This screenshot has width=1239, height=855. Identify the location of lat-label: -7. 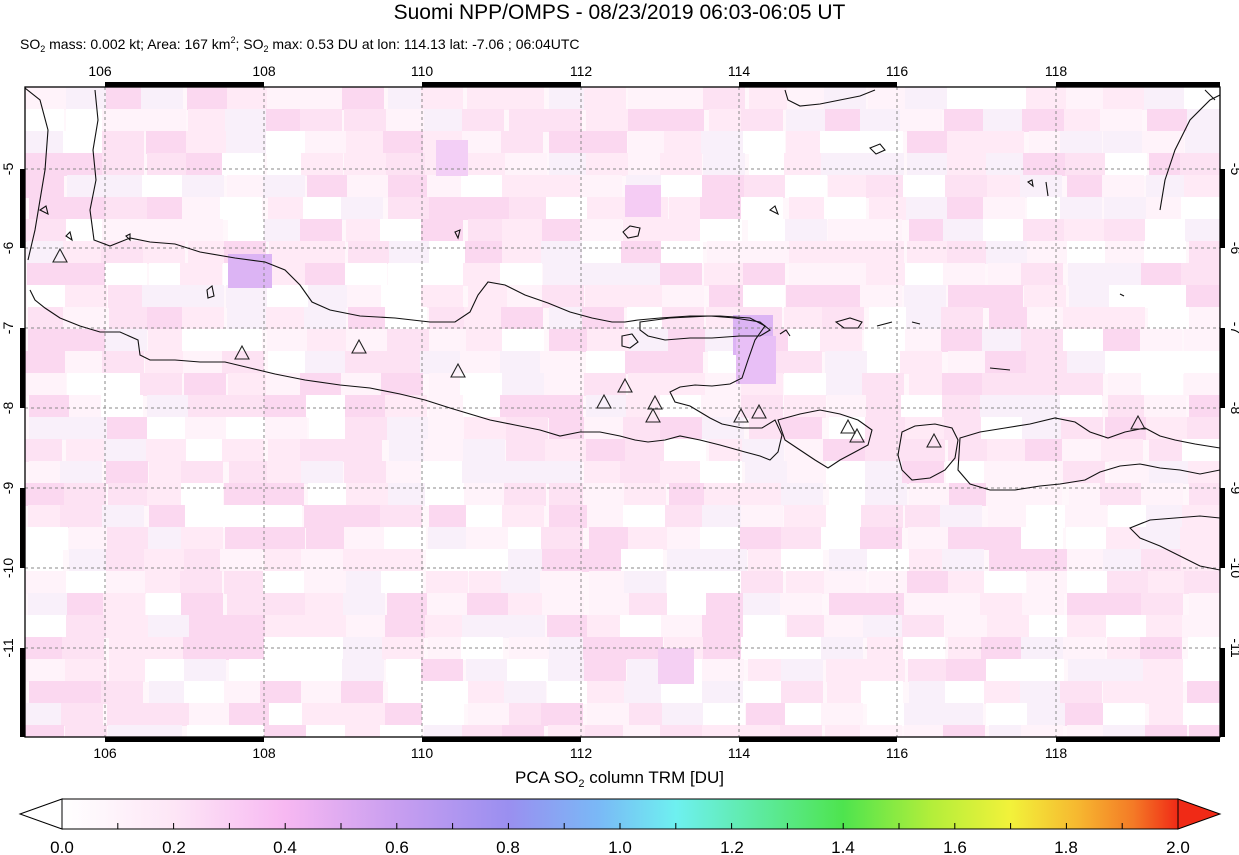
(8, 328).